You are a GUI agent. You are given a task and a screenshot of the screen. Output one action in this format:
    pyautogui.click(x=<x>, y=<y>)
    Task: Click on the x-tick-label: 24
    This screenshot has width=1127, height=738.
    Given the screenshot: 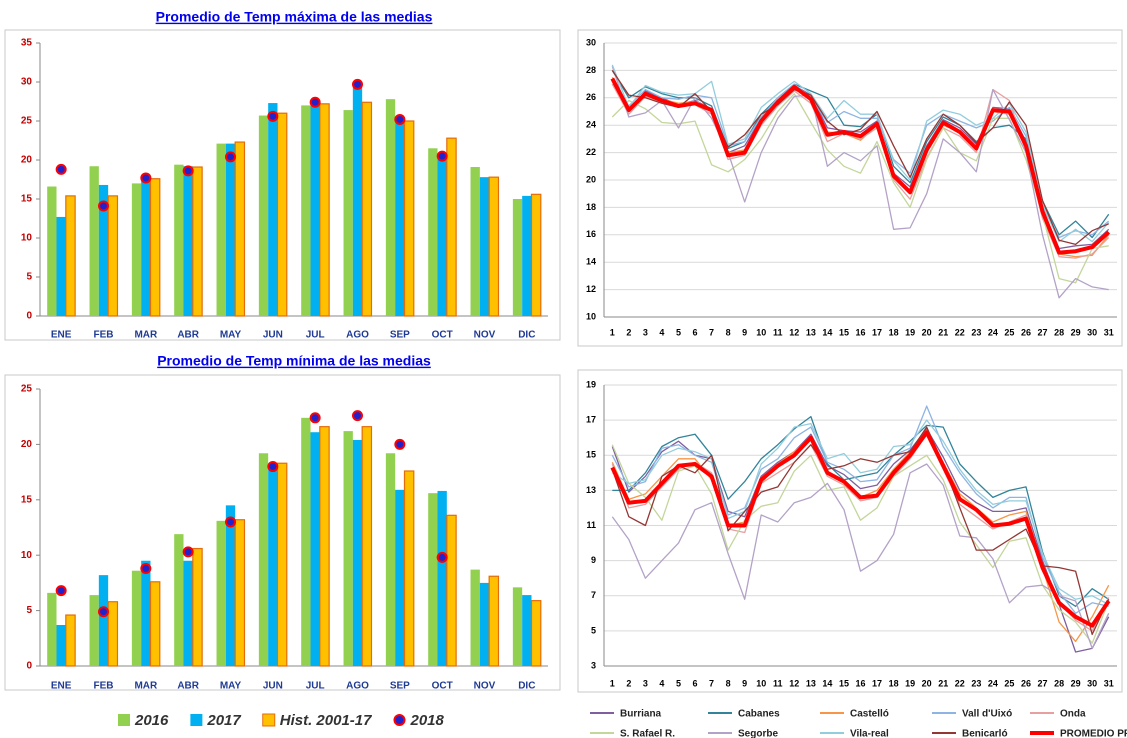 What is the action you would take?
    pyautogui.click(x=993, y=332)
    